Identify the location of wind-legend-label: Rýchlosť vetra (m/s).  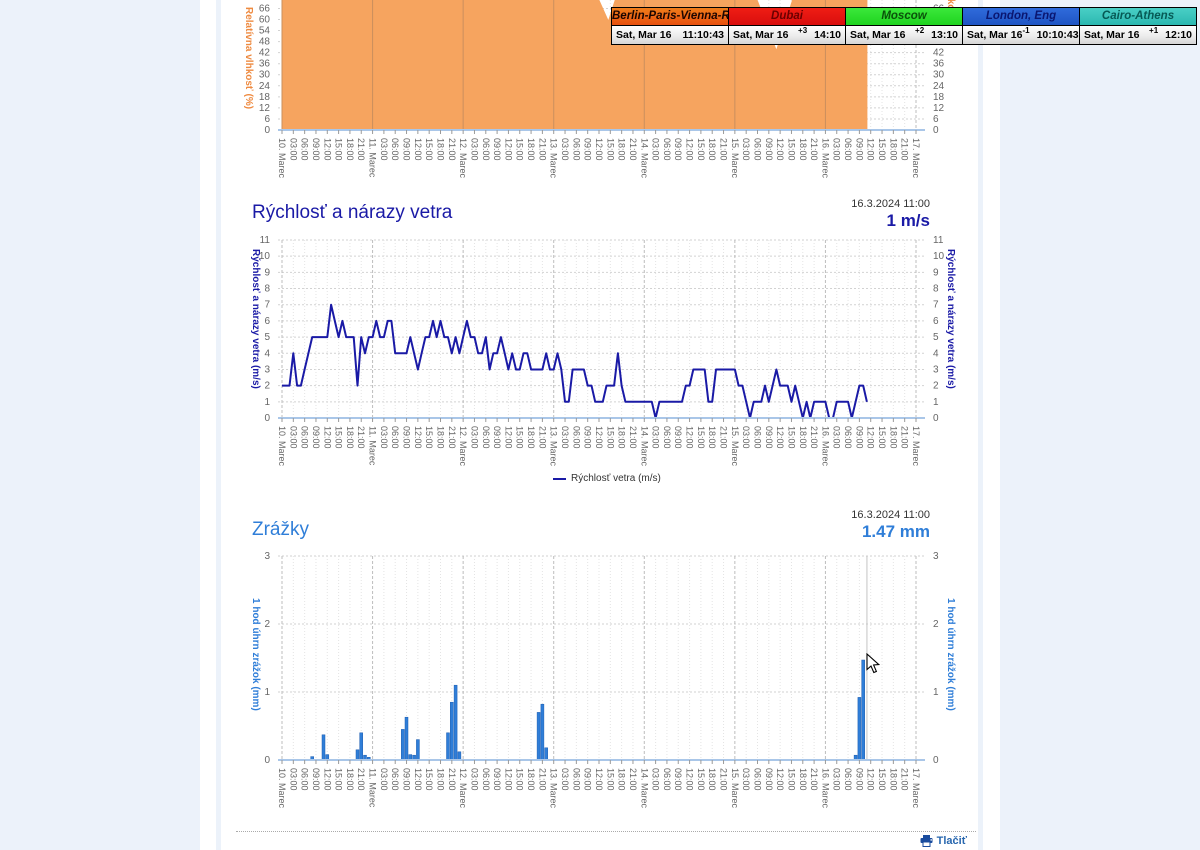
(616, 478).